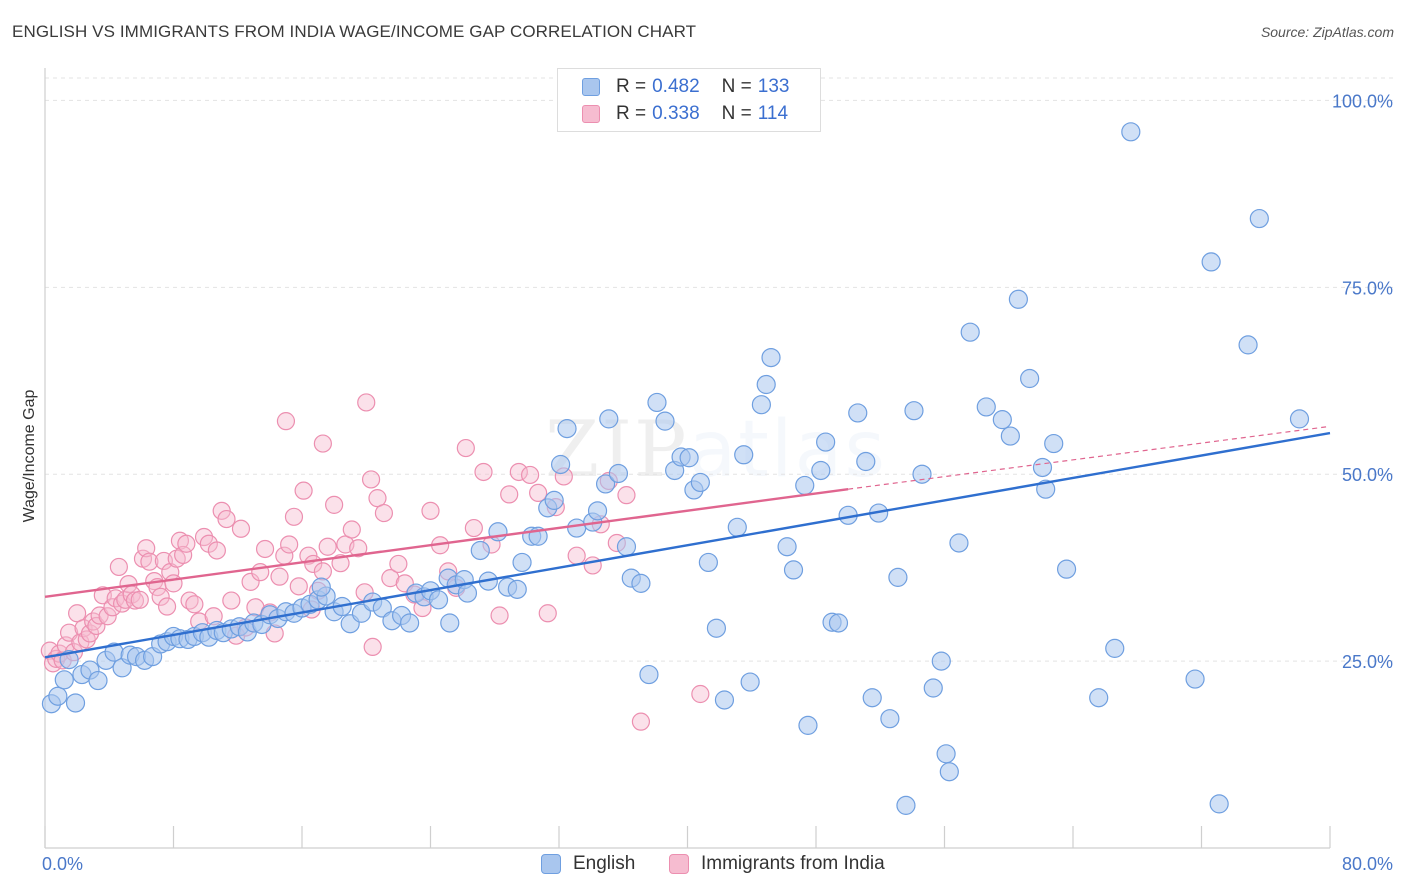  I want to click on bottom-legend-india: Immigrants from India, so click(777, 864).